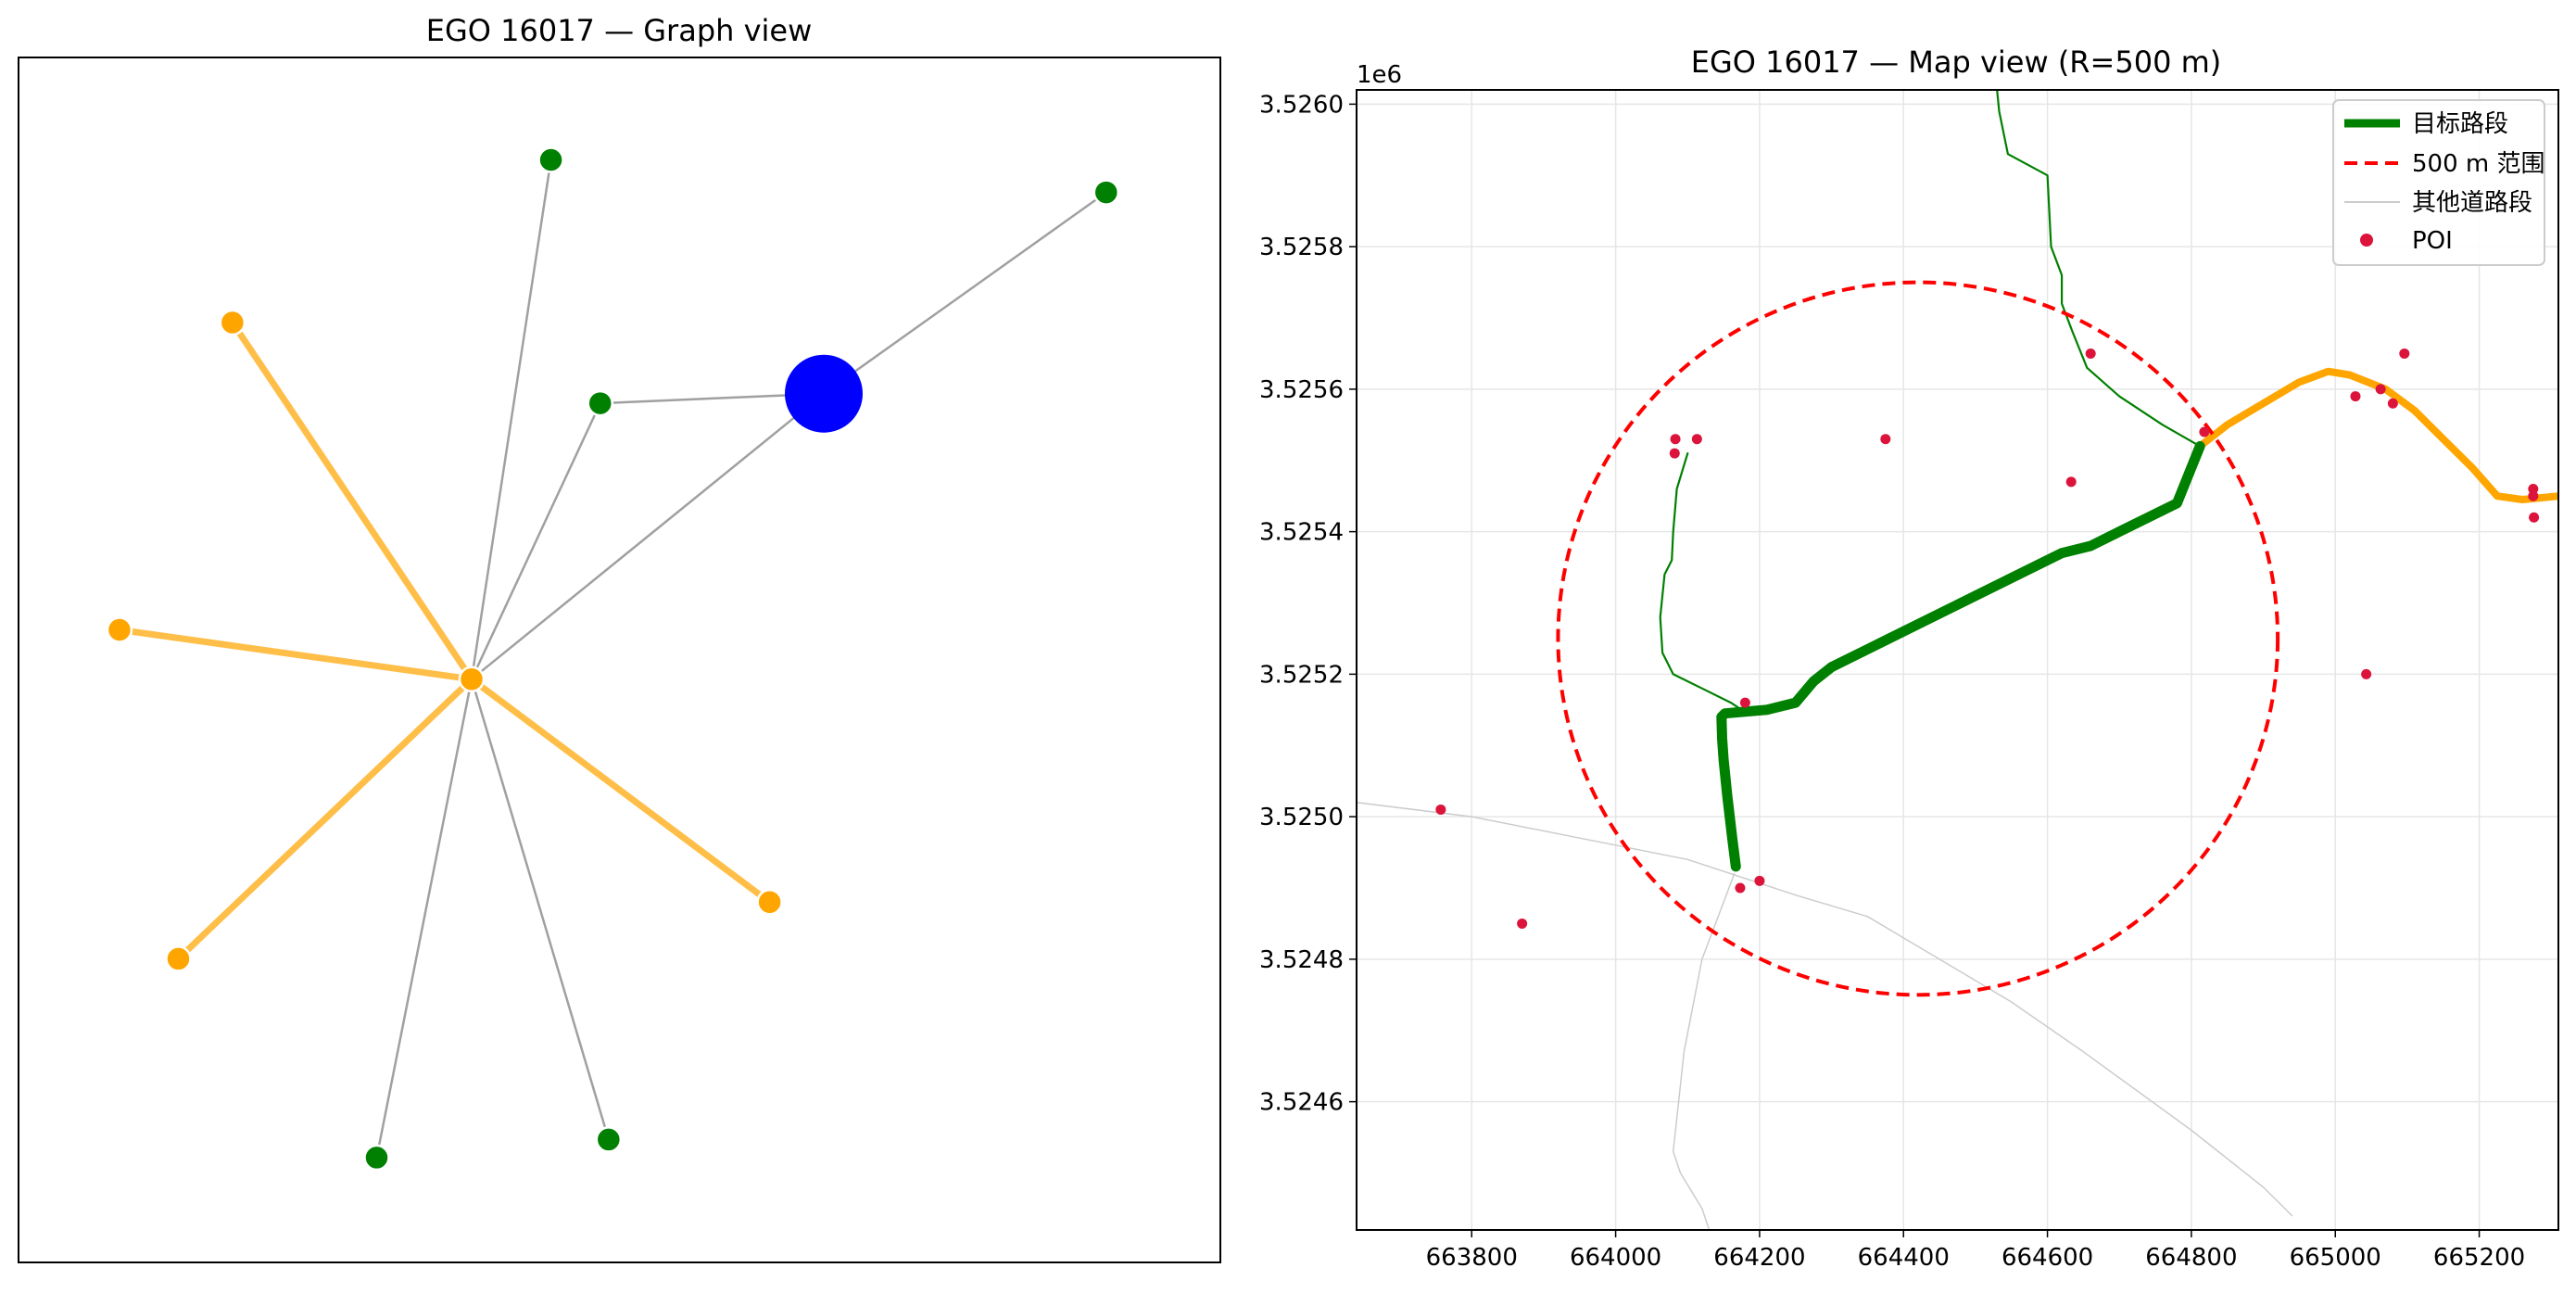 The image size is (2576, 1293). I want to click on graph-edge-hub-o3, so click(325, 819).